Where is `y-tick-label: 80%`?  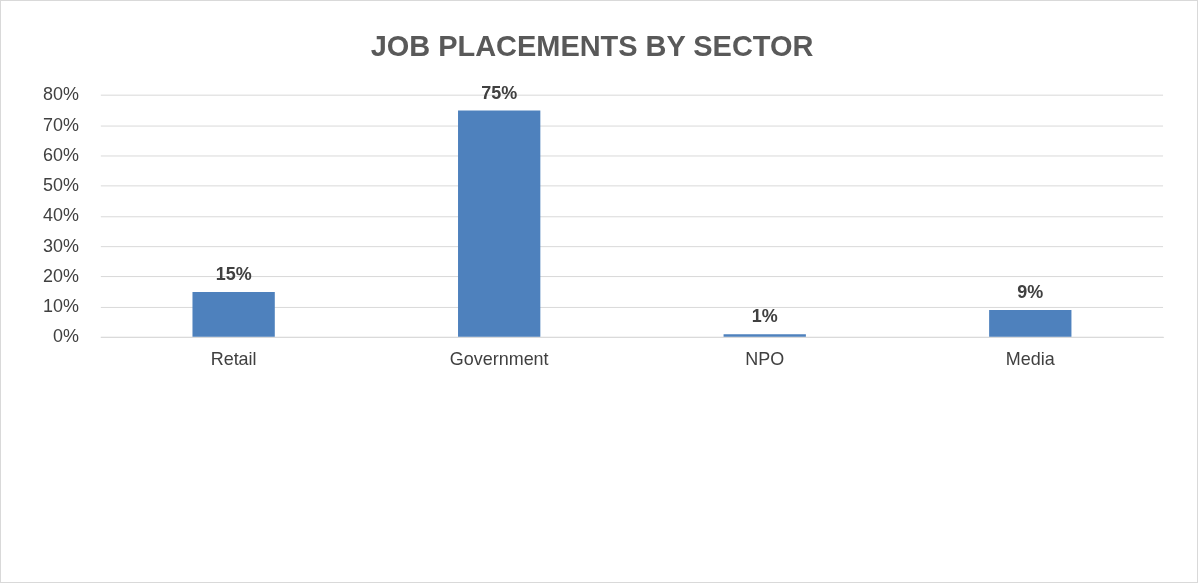 y-tick-label: 80% is located at coordinates (60, 94).